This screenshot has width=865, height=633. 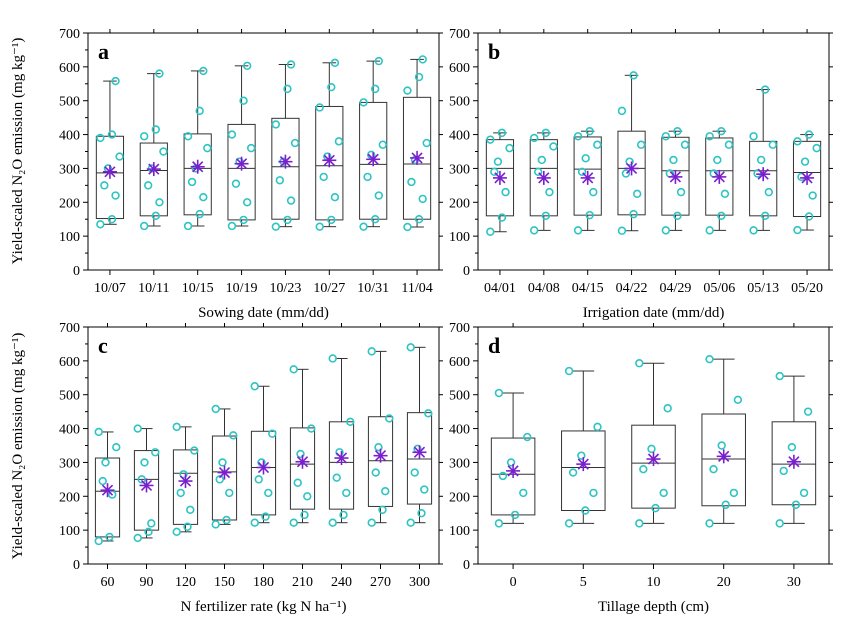 What do you see at coordinates (459, 463) in the screenshot?
I see `y-tick-label: 300` at bounding box center [459, 463].